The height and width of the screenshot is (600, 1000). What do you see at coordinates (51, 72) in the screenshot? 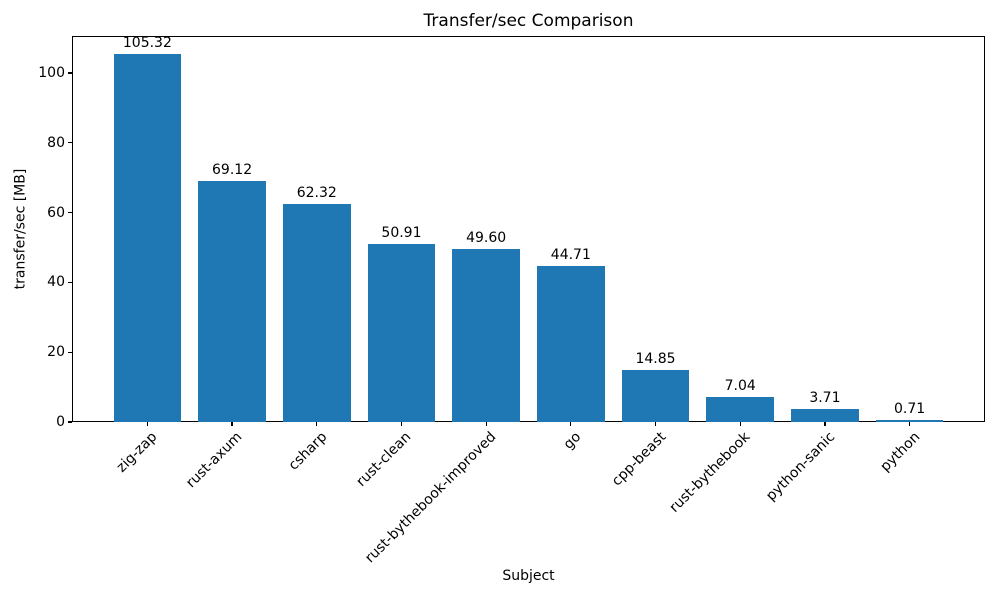
I see `y-tick-label: 100` at bounding box center [51, 72].